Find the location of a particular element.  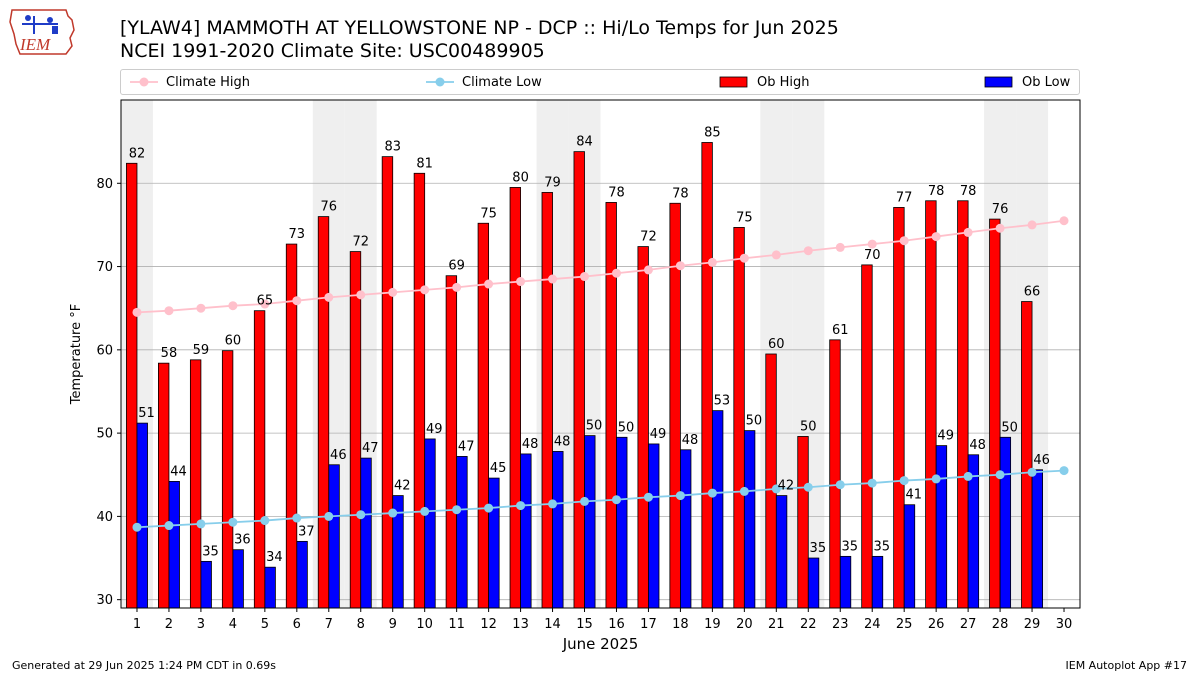

data-label-ob-high: 77 is located at coordinates (904, 197).